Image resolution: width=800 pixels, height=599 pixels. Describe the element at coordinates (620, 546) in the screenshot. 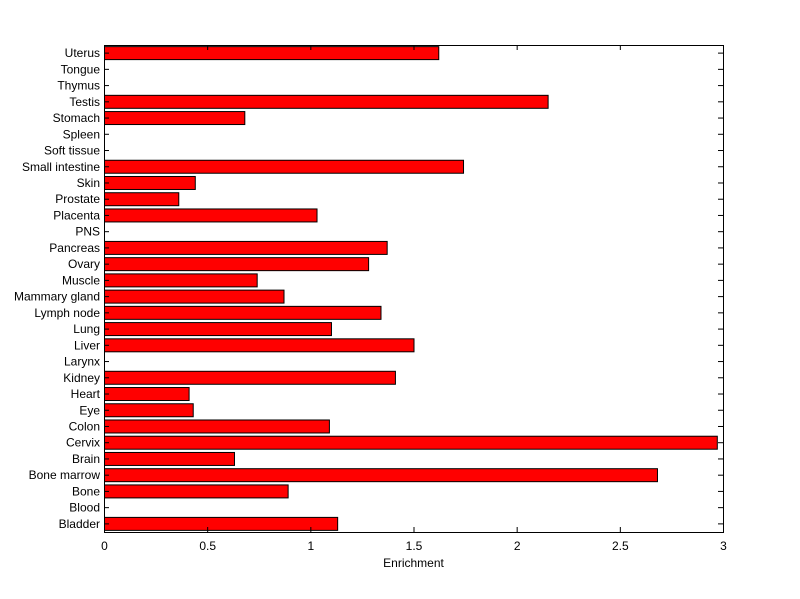

I see `x-tick-label: 2.5` at that location.